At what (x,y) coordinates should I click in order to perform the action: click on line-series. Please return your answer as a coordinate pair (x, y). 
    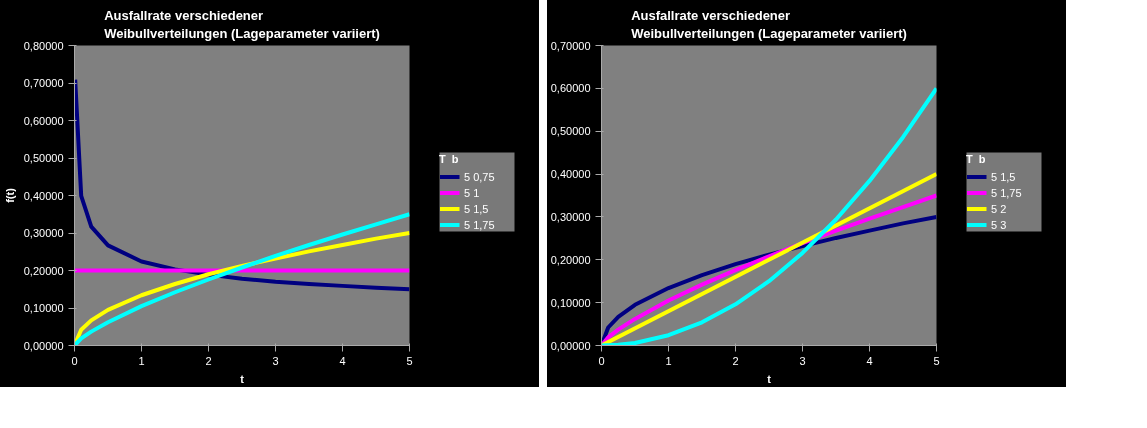
    Looking at the image, I should click on (242, 184).